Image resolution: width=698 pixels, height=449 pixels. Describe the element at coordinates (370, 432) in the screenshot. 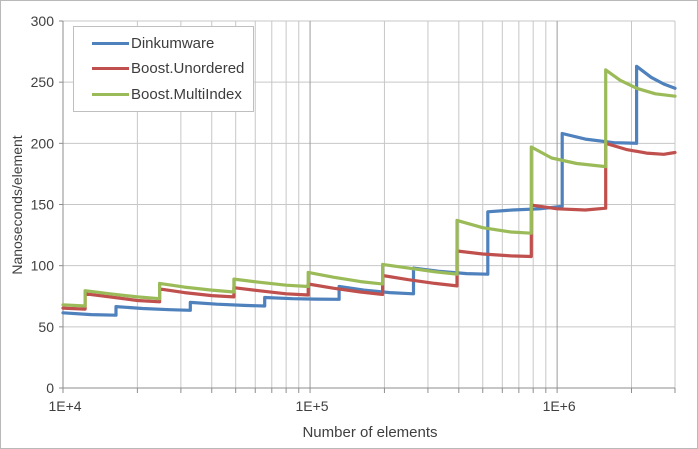

I see `x-axis-title: Number of elements` at that location.